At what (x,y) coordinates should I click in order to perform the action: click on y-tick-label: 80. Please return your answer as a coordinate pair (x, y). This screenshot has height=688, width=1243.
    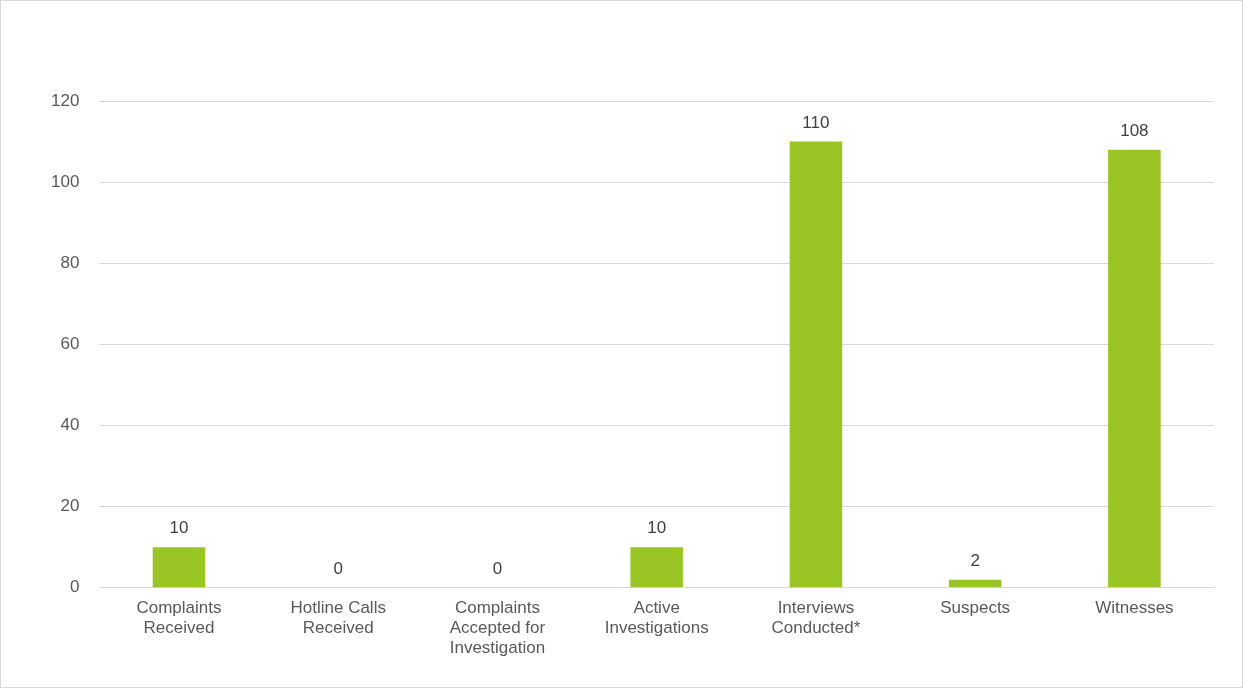
    Looking at the image, I should click on (70, 262).